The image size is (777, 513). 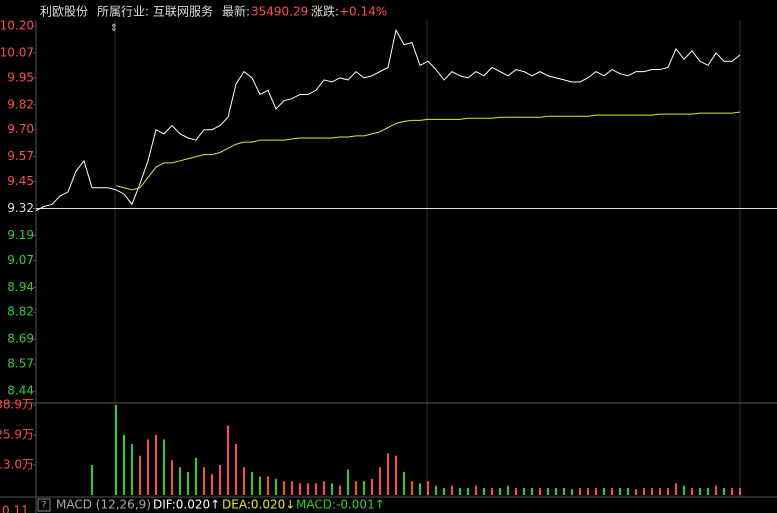 I want to click on change-label: 涨跌:, so click(x=325, y=11).